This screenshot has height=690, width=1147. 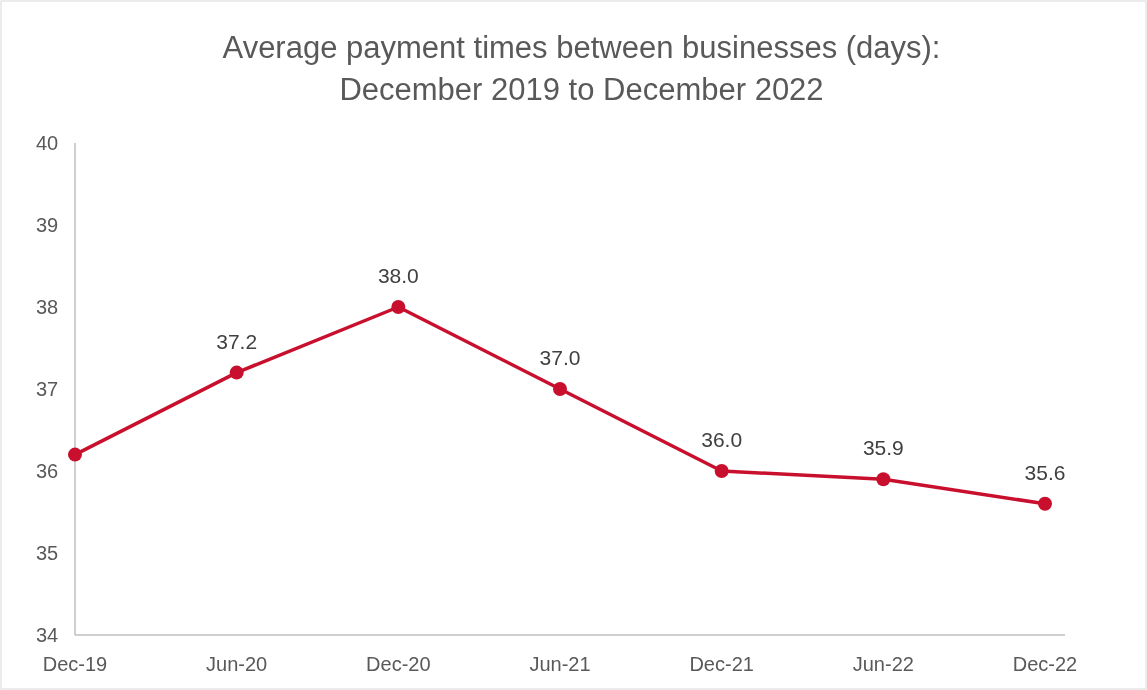 What do you see at coordinates (560, 664) in the screenshot?
I see `x-tick-label: Jun-21` at bounding box center [560, 664].